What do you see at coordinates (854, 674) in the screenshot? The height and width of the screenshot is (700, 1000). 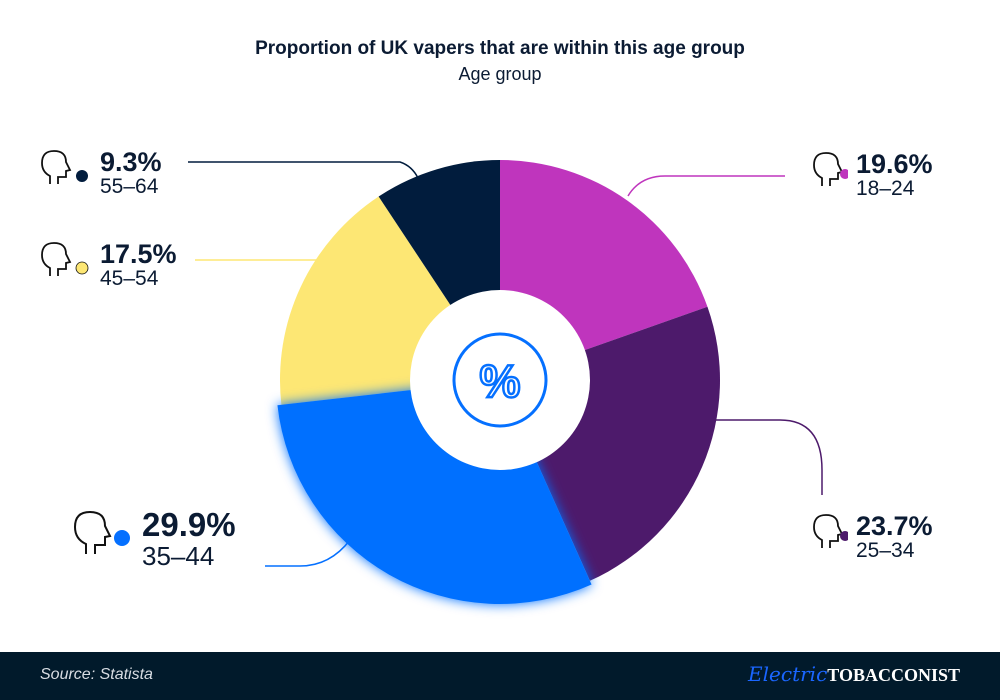 I see `brand-logo: ElectricTOBACCONIST` at bounding box center [854, 674].